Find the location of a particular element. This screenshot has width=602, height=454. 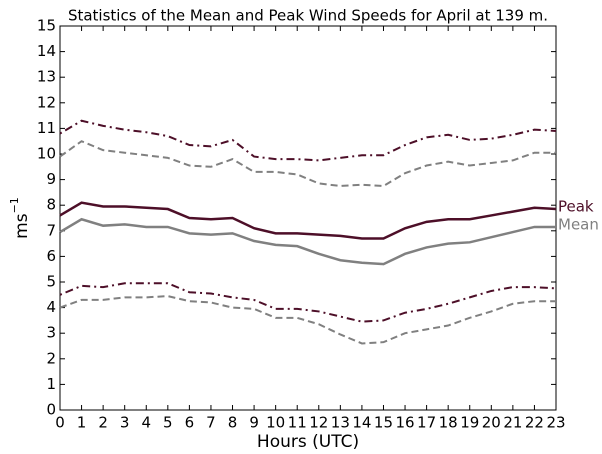

x-axis-label: Hours (UTC) is located at coordinates (308, 442).